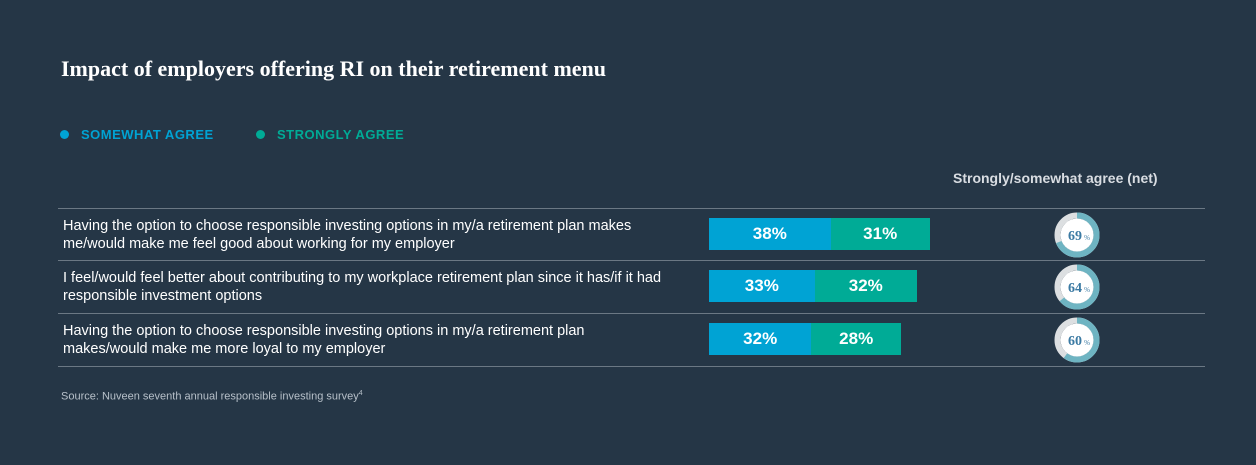 The width and height of the screenshot is (1256, 465). Describe the element at coordinates (760, 339) in the screenshot. I see `bar-somewhat: 32%` at that location.